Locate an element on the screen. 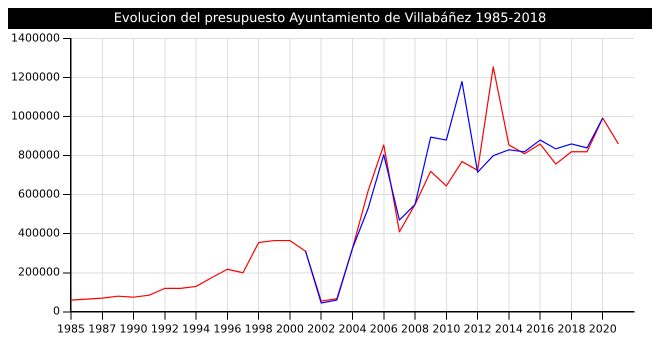  y-tick-label: 800000 is located at coordinates (39, 155).